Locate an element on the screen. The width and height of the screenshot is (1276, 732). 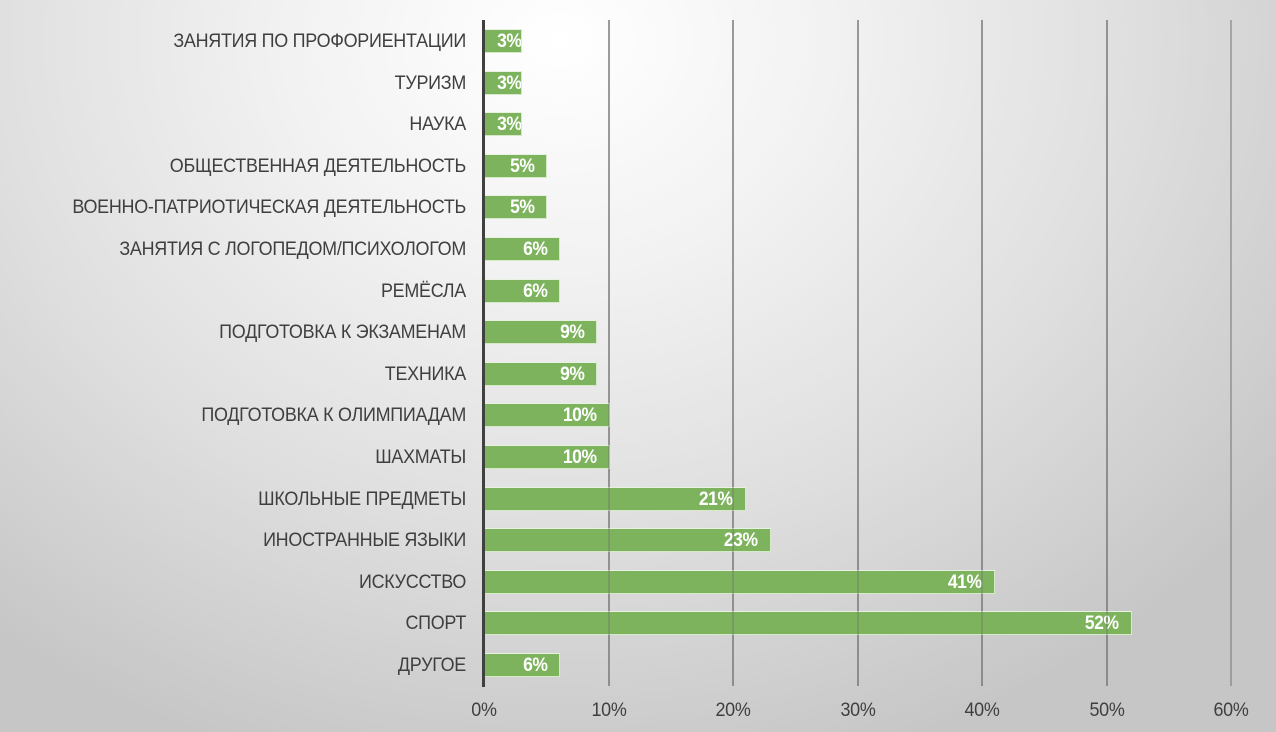
bar-value-label: 23% is located at coordinates (741, 541).